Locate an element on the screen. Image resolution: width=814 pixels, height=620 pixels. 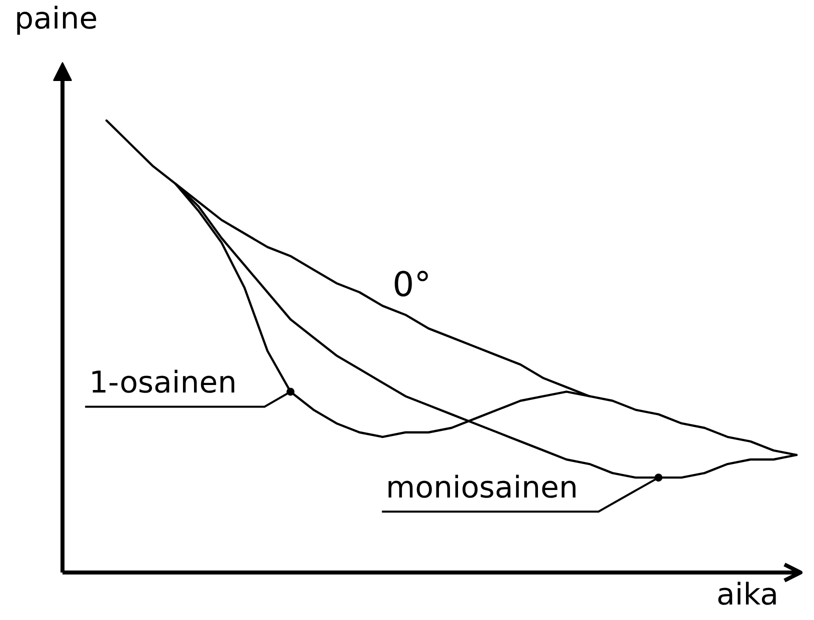
y-axis-title: paine is located at coordinates (56, 19).